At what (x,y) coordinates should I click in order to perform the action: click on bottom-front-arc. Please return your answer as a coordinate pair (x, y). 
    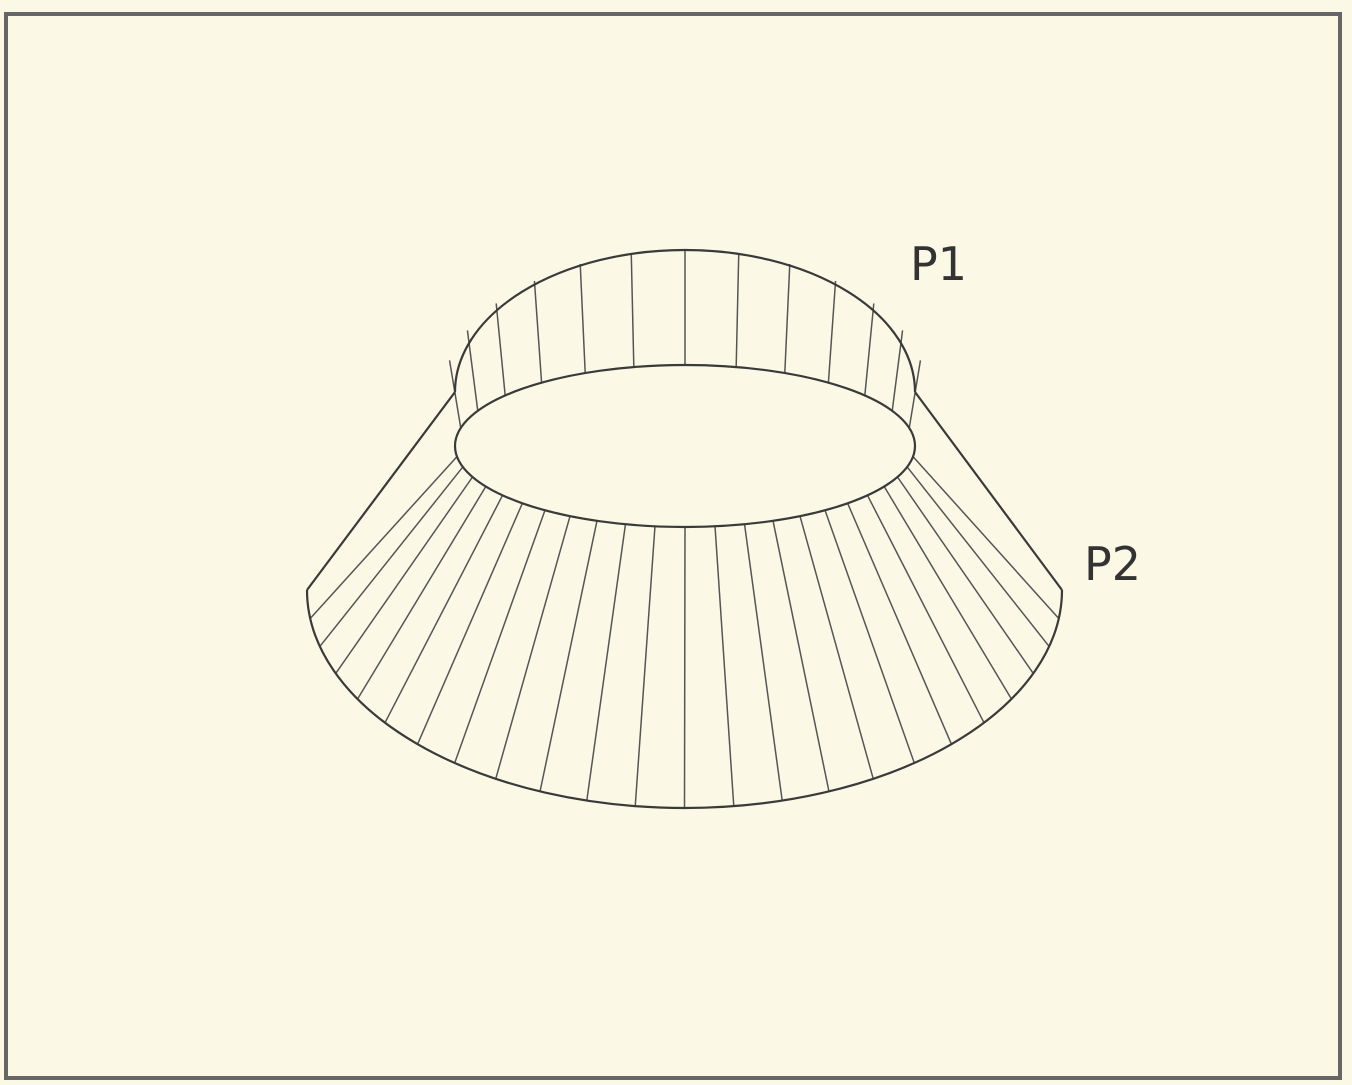
    Looking at the image, I should click on (684, 699).